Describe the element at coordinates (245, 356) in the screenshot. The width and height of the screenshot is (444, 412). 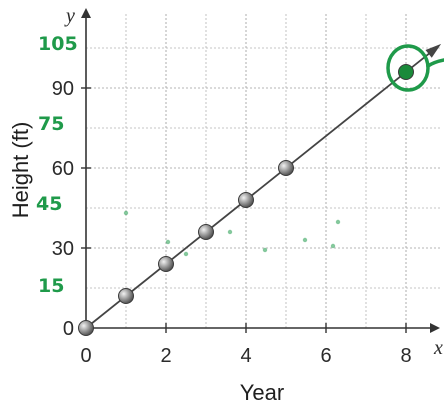
I see `x-tick-label: 4` at that location.